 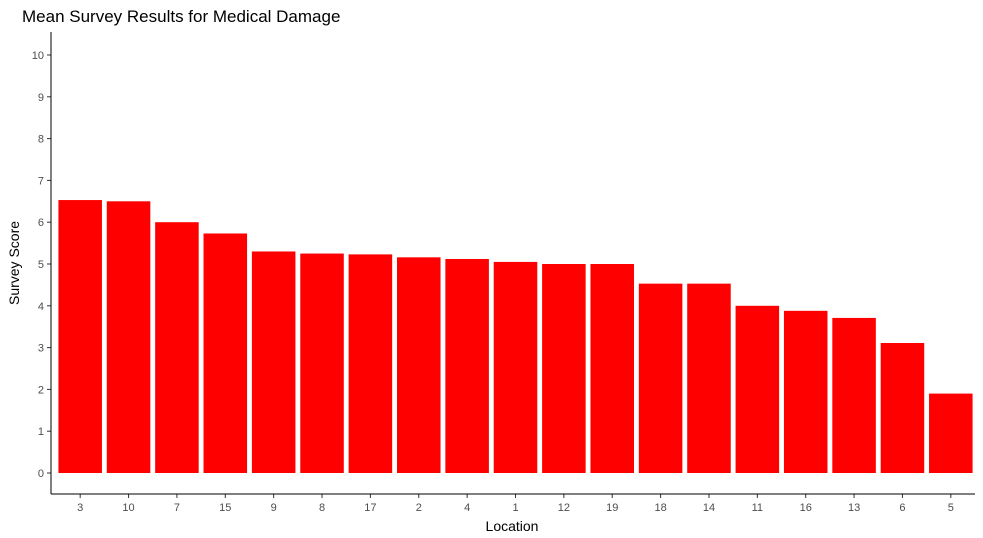 What do you see at coordinates (322, 508) in the screenshot?
I see `x-tick-label: 8` at bounding box center [322, 508].